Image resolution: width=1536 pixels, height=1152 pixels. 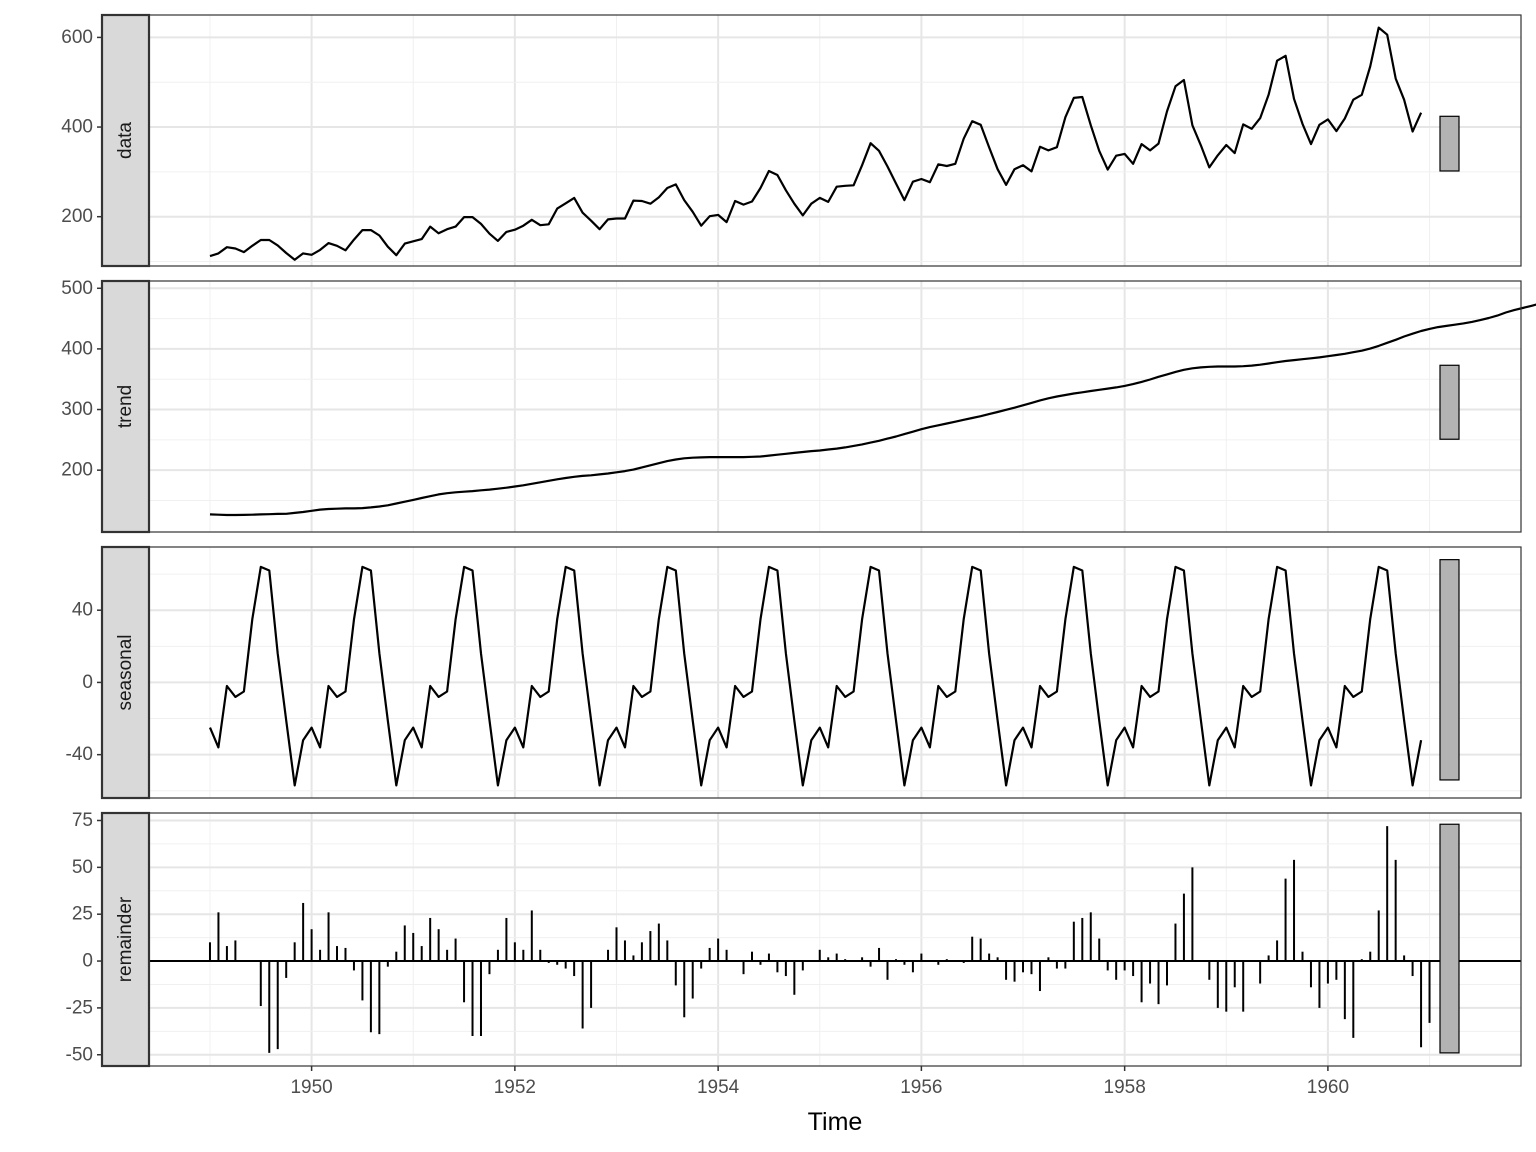 What do you see at coordinates (82, 867) in the screenshot?
I see `y-tick-label: 50` at bounding box center [82, 867].